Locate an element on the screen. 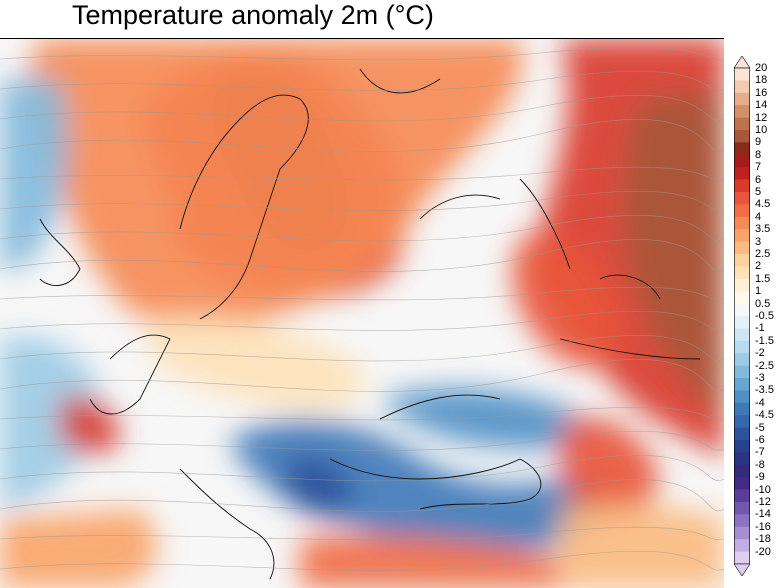 Image resolution: width=780 pixels, height=588 pixels. colorbar-tick-label: 9 is located at coordinates (758, 142).